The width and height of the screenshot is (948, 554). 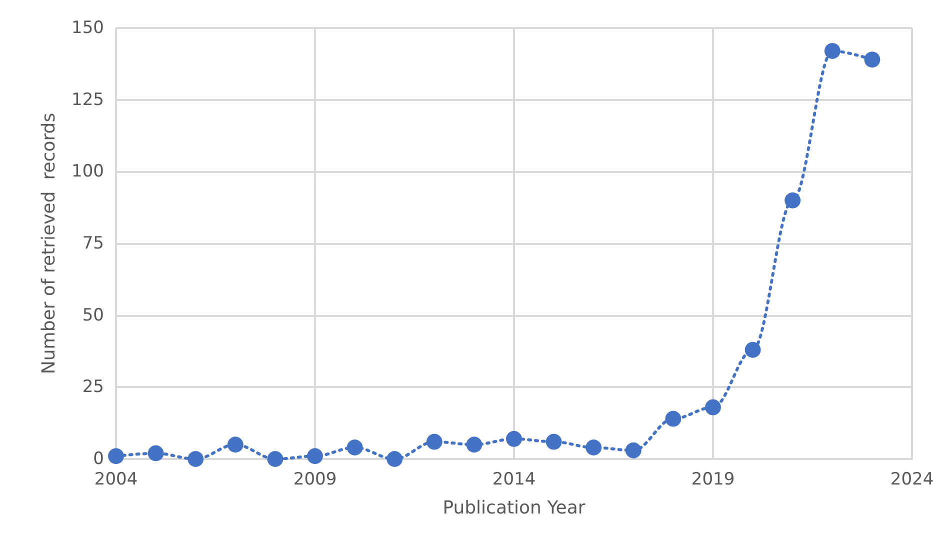 What do you see at coordinates (315, 480) in the screenshot?
I see `x-tick-label: 2009` at bounding box center [315, 480].